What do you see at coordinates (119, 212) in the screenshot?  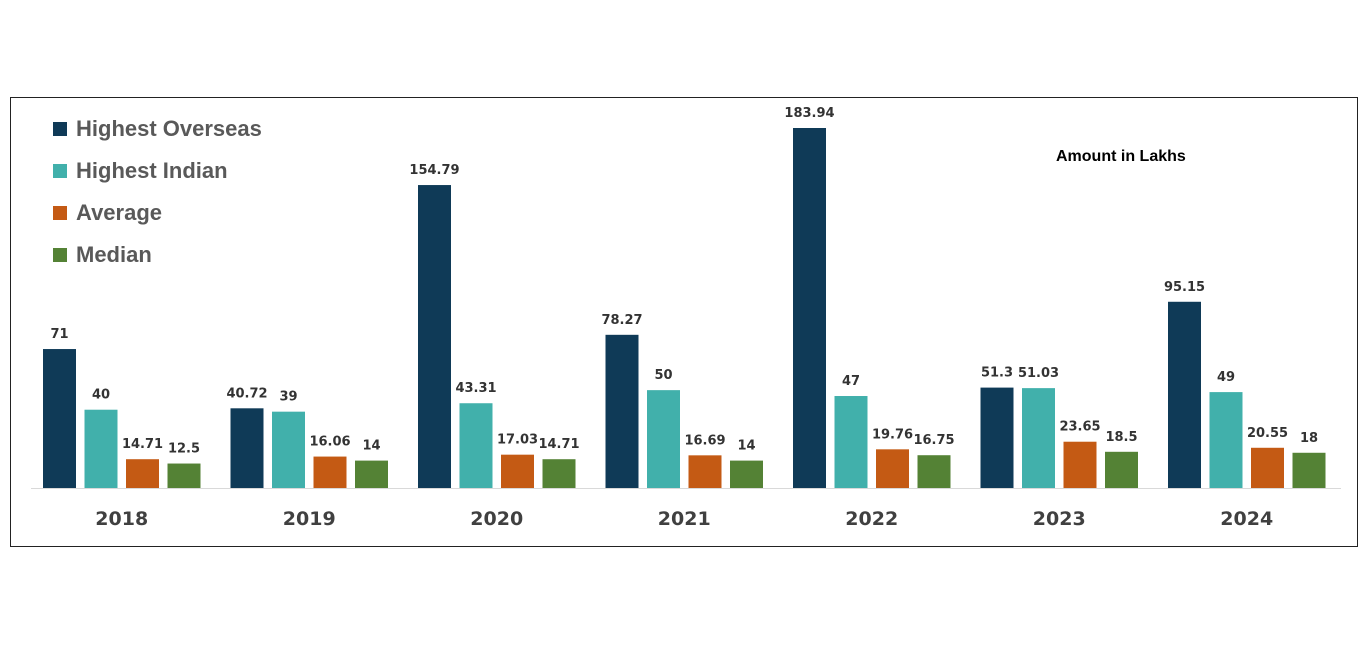 I see `legend-label: Average` at bounding box center [119, 212].